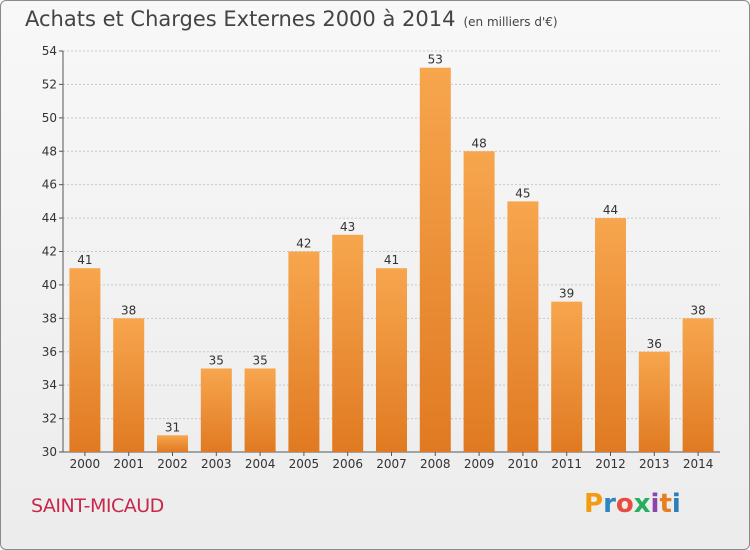 The image size is (750, 550). What do you see at coordinates (610, 464) in the screenshot?
I see `x-tick-label: 2012` at bounding box center [610, 464].